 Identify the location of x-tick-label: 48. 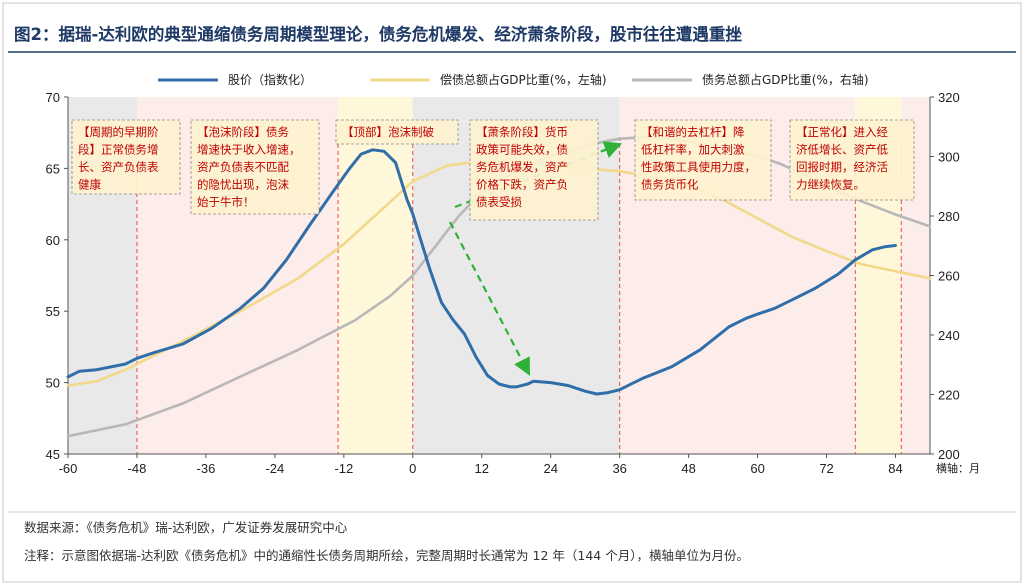
(688, 468).